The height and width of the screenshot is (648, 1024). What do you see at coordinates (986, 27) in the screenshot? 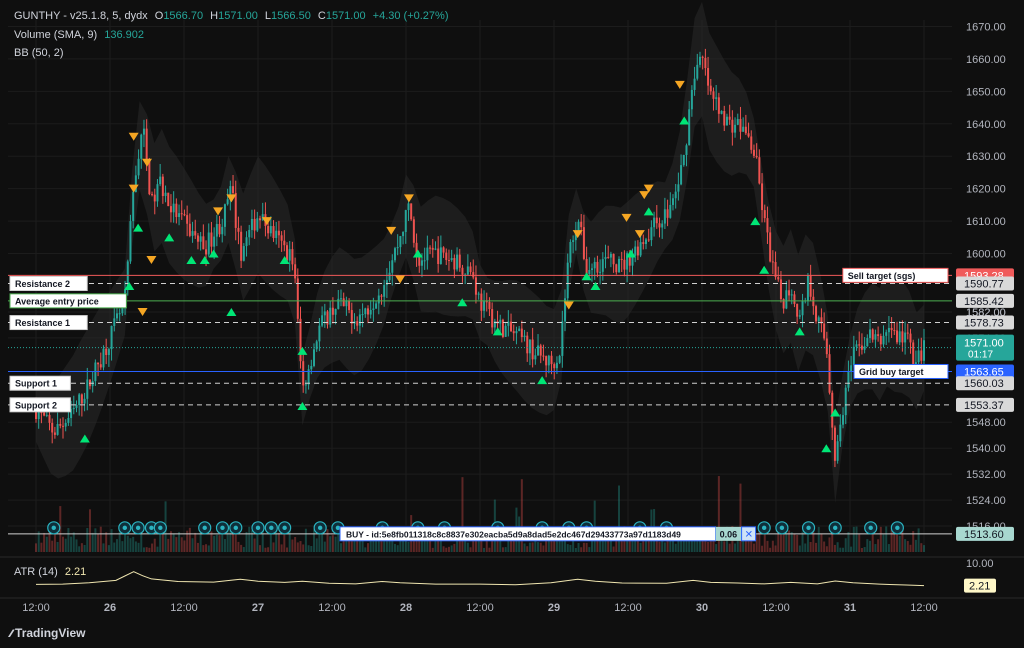
I see `price-tick: 1670.00` at bounding box center [986, 27].